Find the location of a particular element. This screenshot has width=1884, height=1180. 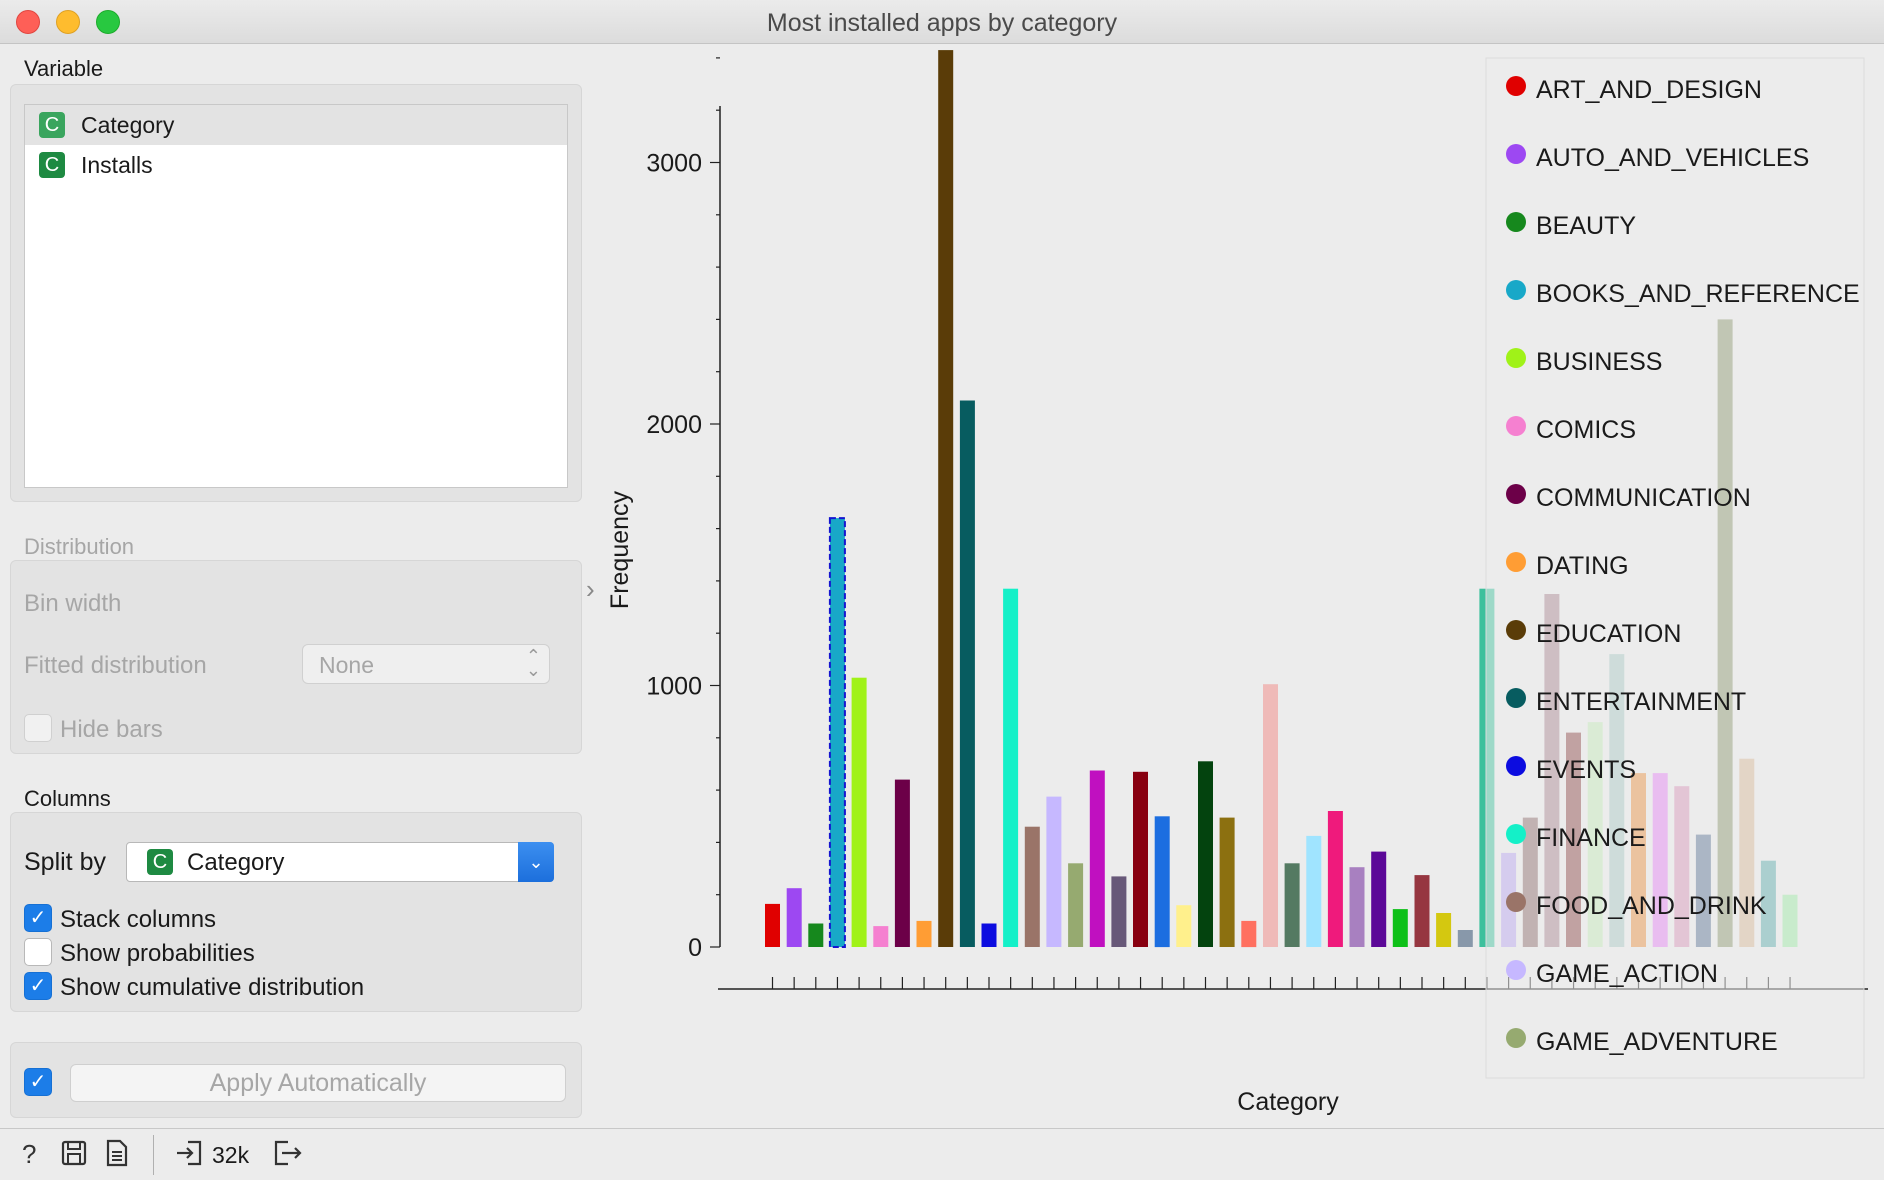

title-bar: Most installed apps by category is located at coordinates (942, 22).